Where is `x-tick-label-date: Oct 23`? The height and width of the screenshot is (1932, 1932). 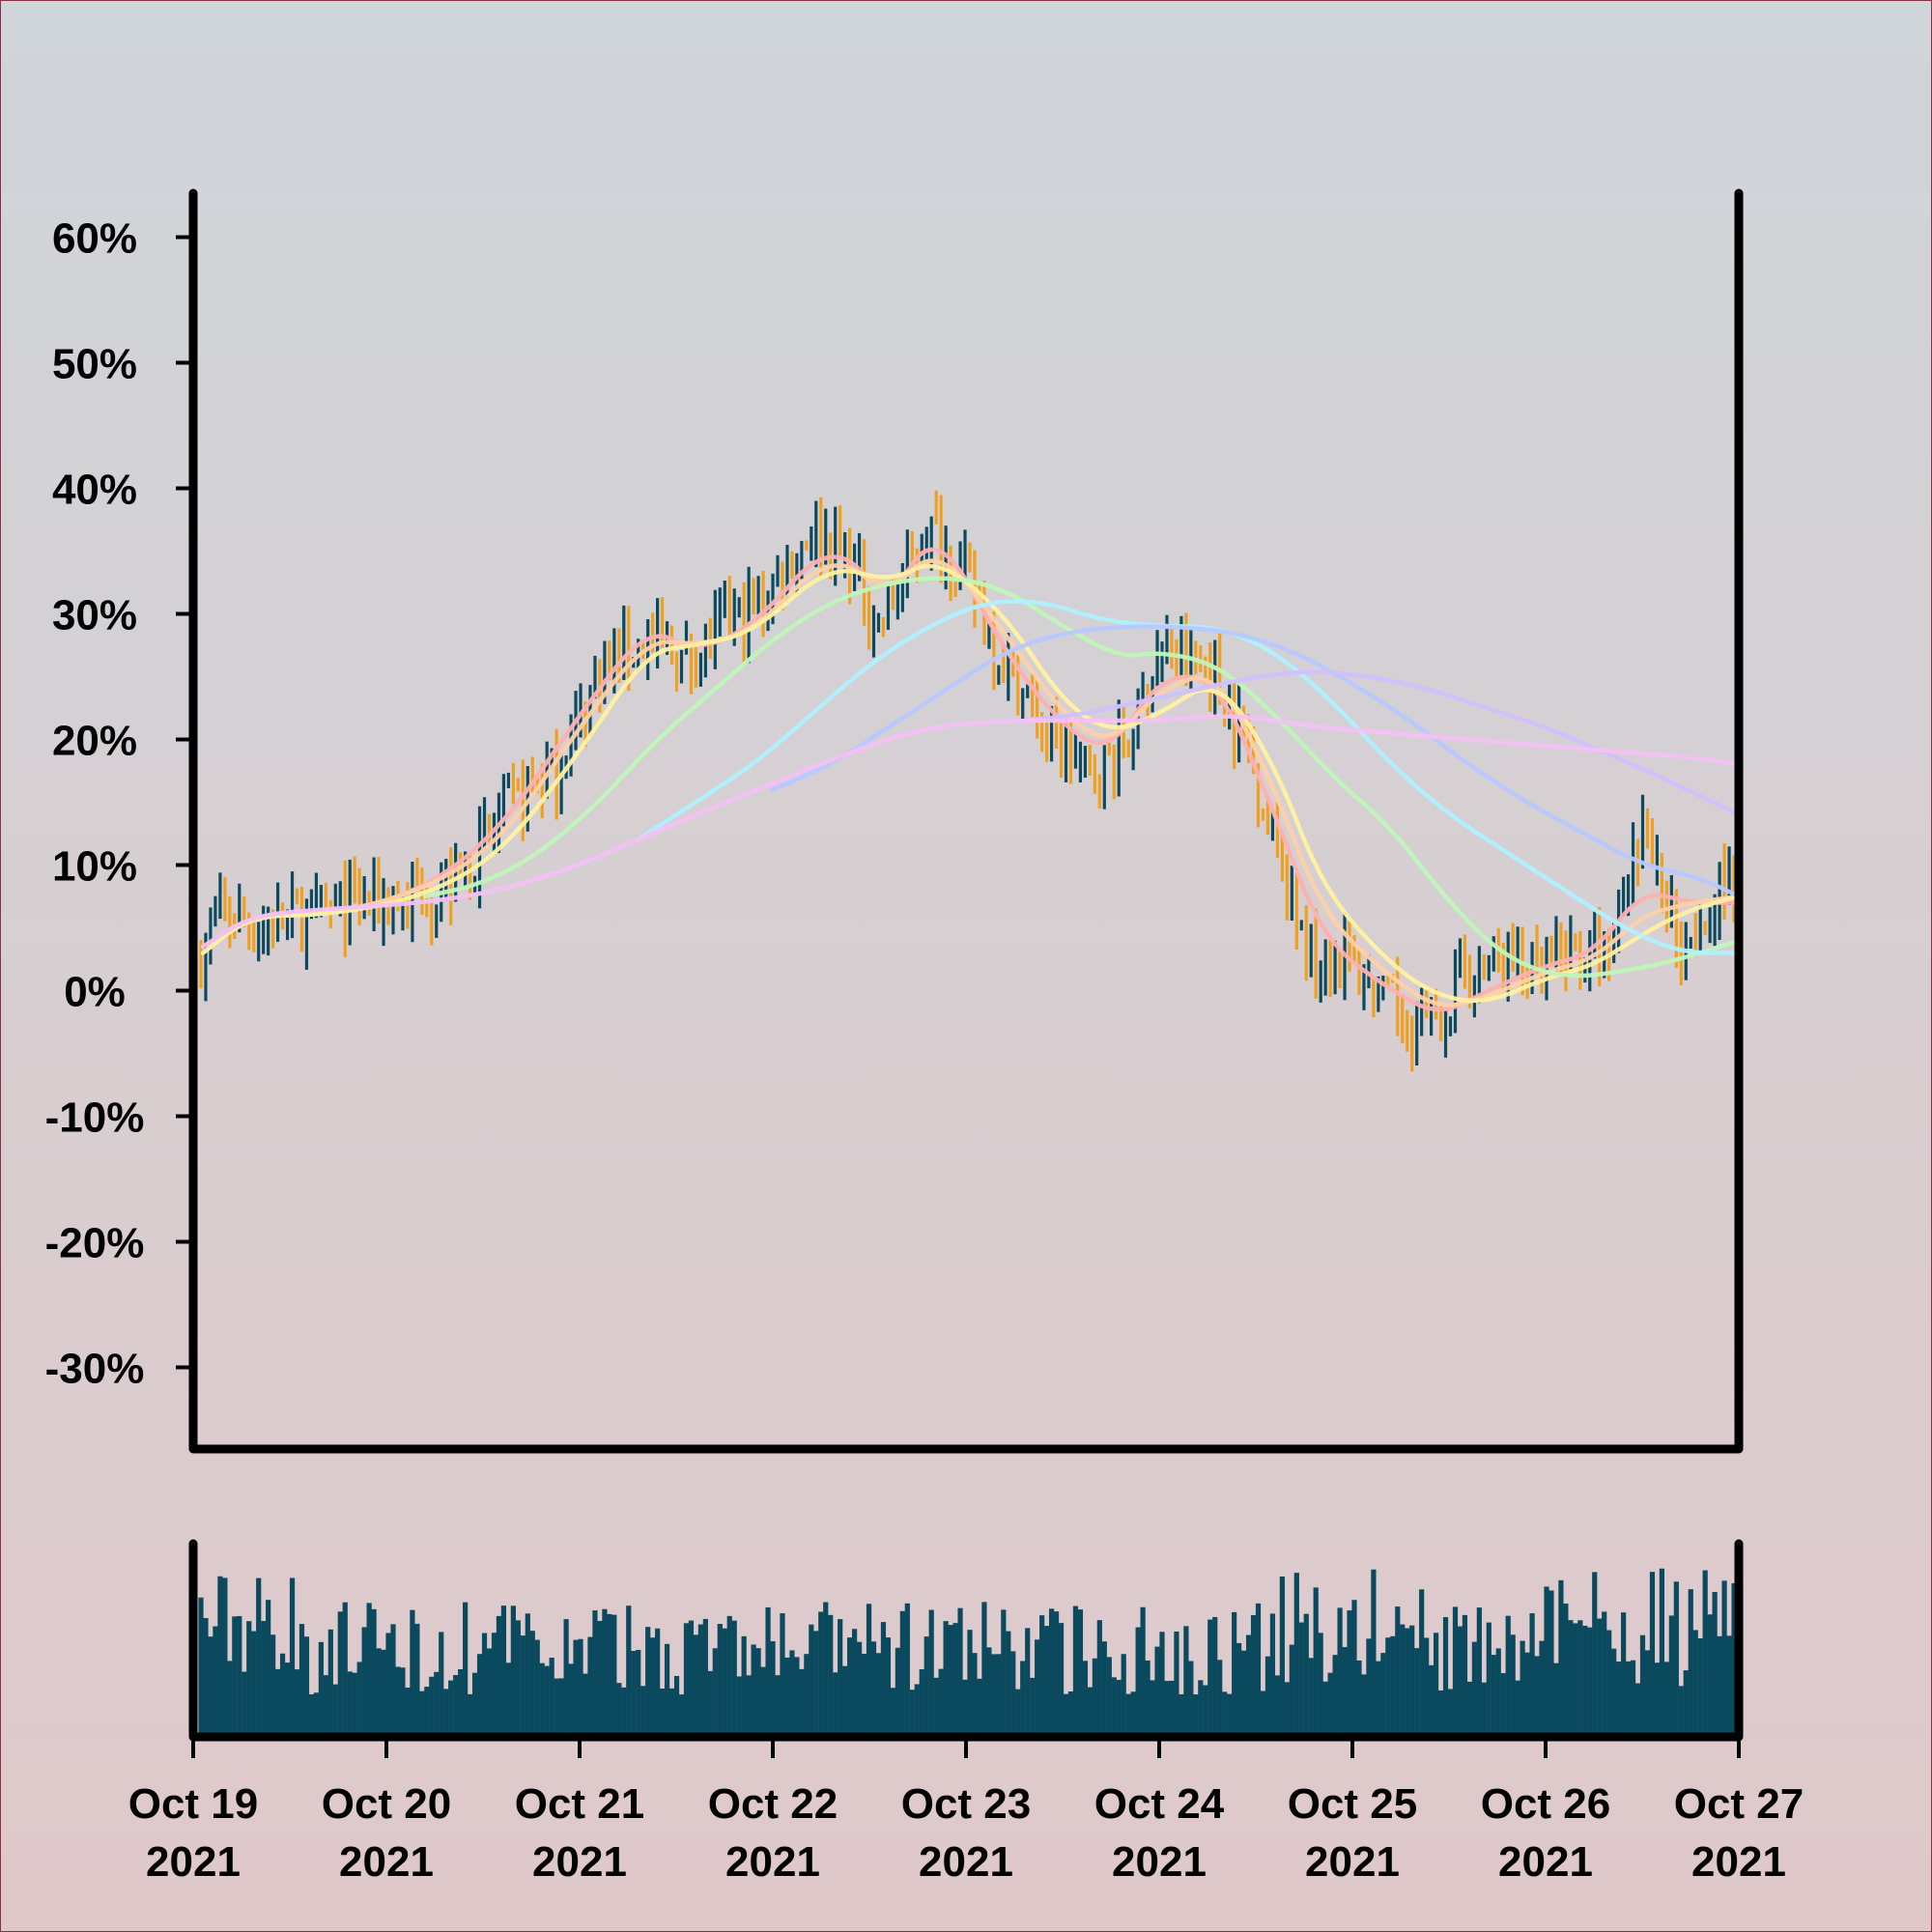 x-tick-label-date: Oct 23 is located at coordinates (966, 1804).